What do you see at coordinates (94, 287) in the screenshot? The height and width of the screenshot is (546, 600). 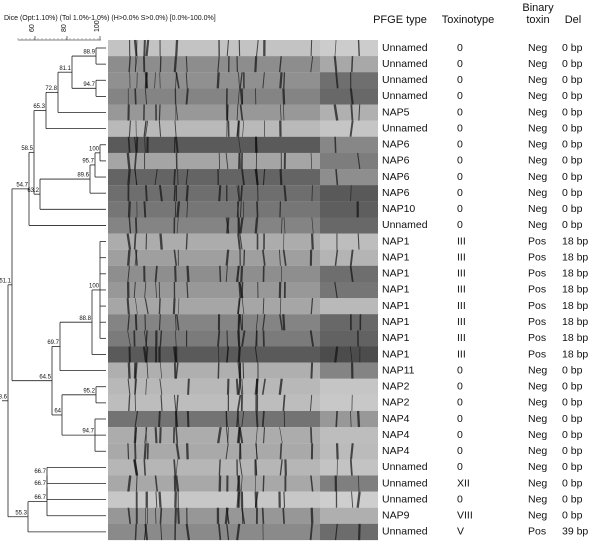 I see `node-label: 100` at bounding box center [94, 287].